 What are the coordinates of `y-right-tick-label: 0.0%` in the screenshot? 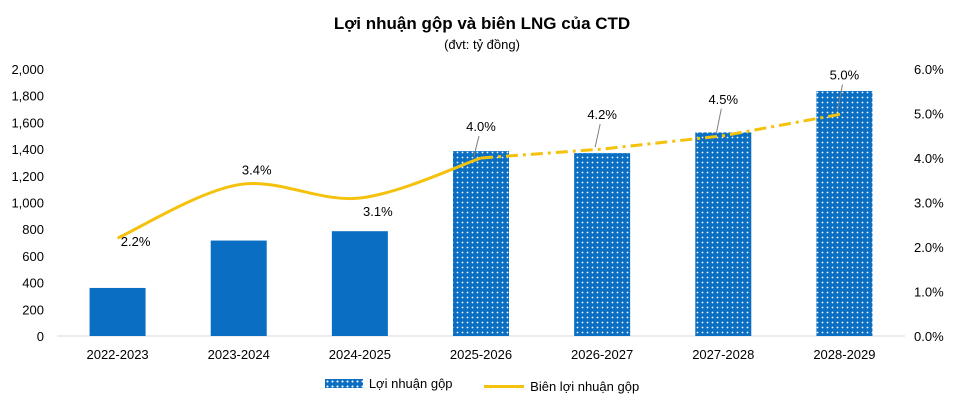 It's located at (929, 336).